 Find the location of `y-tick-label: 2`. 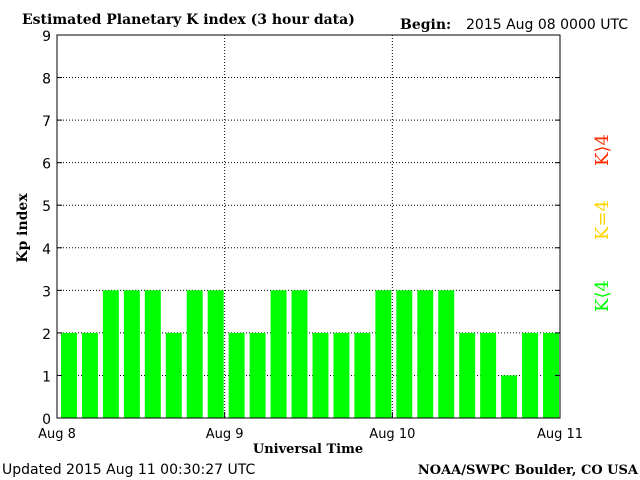

y-tick-label: 2 is located at coordinates (46, 335).